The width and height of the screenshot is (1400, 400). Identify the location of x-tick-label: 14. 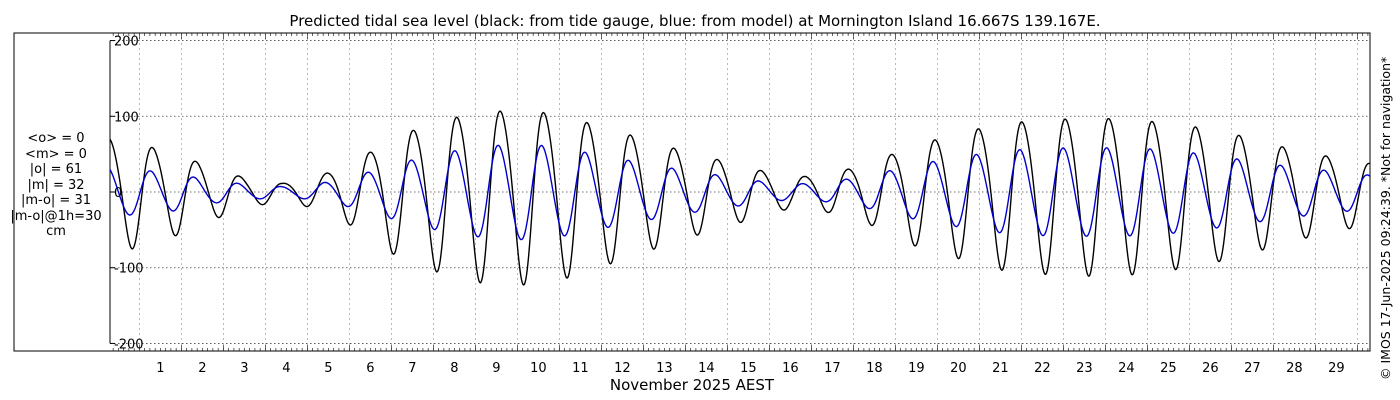
(706, 368).